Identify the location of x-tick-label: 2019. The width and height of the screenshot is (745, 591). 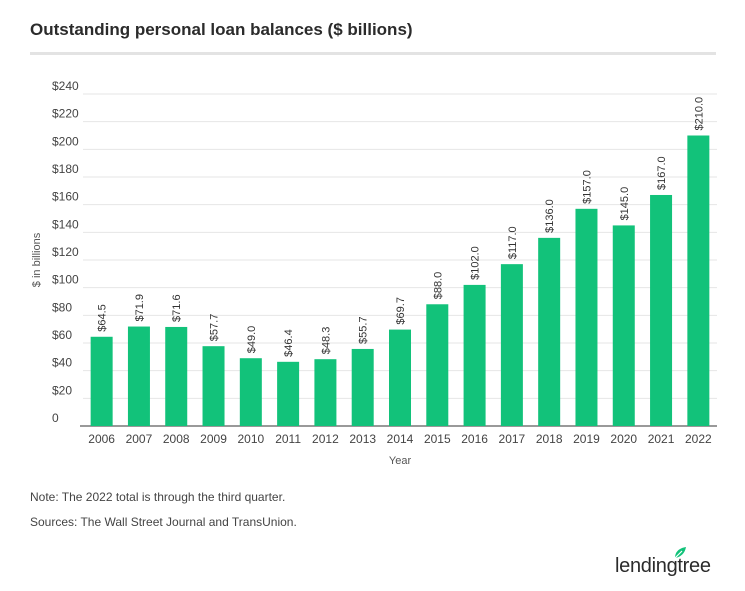
(586, 439).